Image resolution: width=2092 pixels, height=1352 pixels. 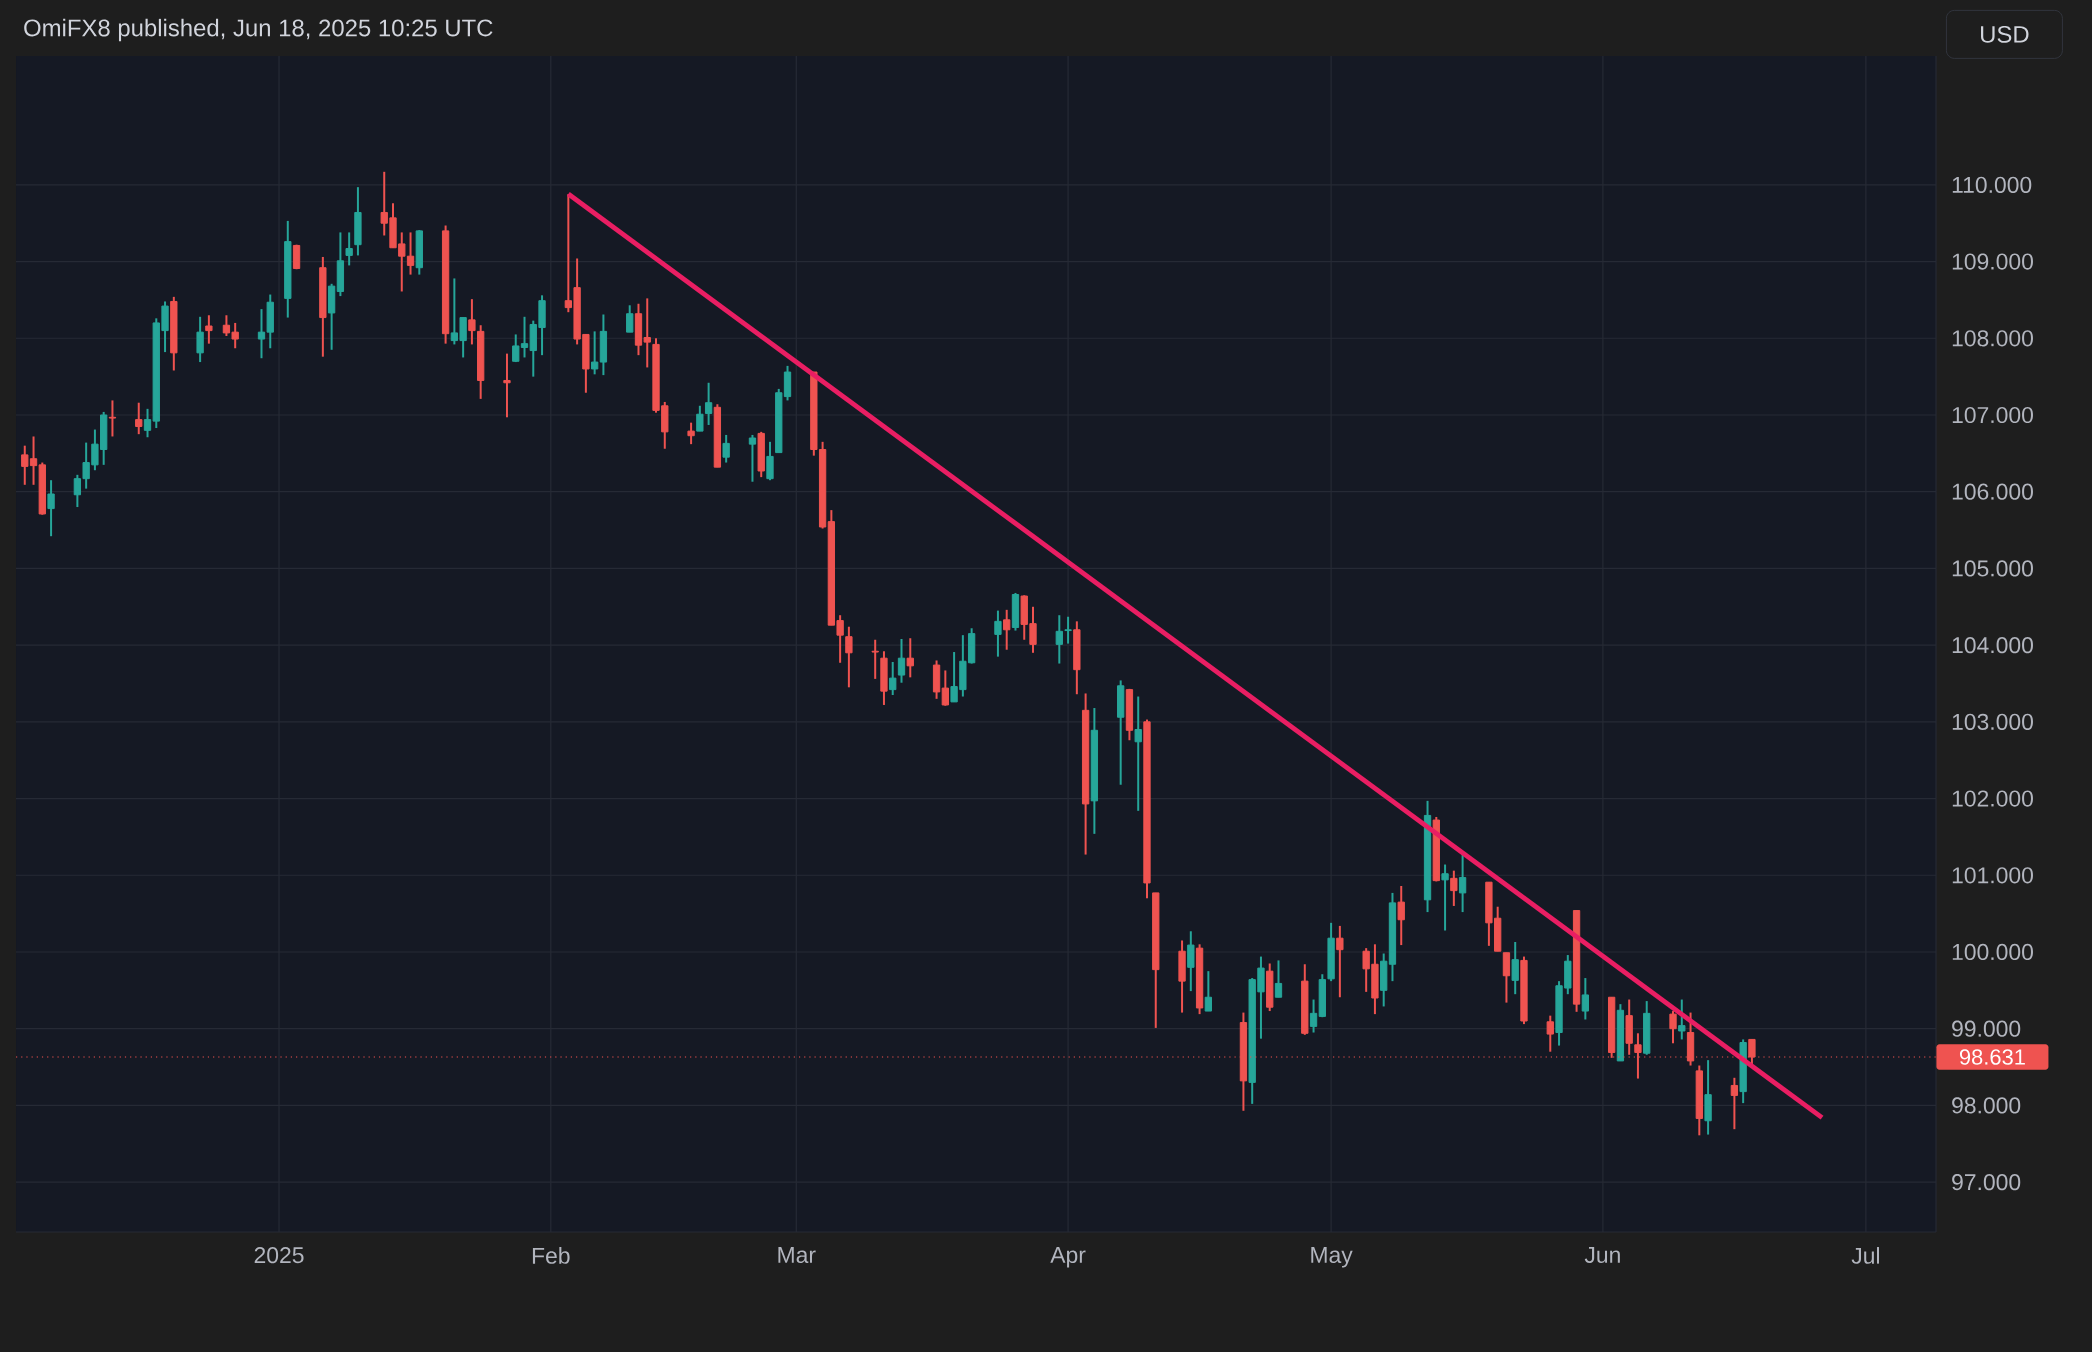 I want to click on x-tick-label: 2025, so click(x=279, y=1255).